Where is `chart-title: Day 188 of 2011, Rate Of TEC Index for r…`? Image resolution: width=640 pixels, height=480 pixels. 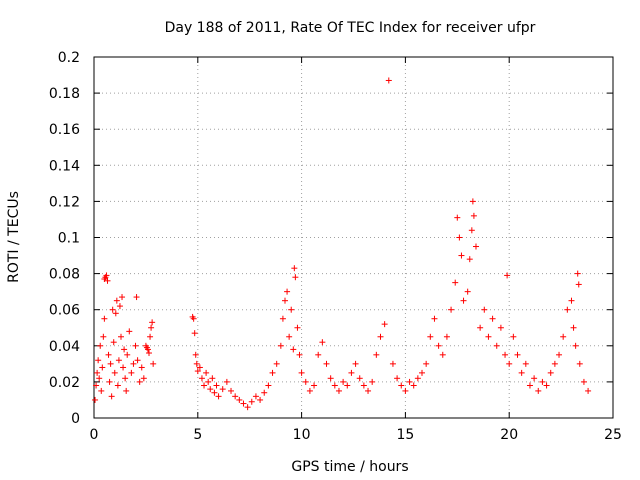
chart-title: Day 188 of 2011, Rate Of TEC Index for r… is located at coordinates (350, 28).